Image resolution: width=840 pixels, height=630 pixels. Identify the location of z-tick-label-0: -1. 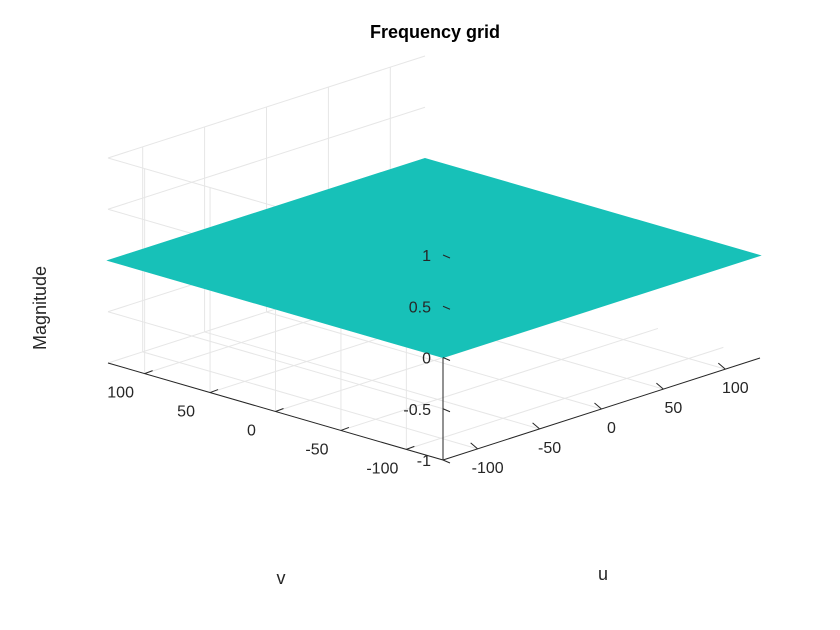
(424, 461).